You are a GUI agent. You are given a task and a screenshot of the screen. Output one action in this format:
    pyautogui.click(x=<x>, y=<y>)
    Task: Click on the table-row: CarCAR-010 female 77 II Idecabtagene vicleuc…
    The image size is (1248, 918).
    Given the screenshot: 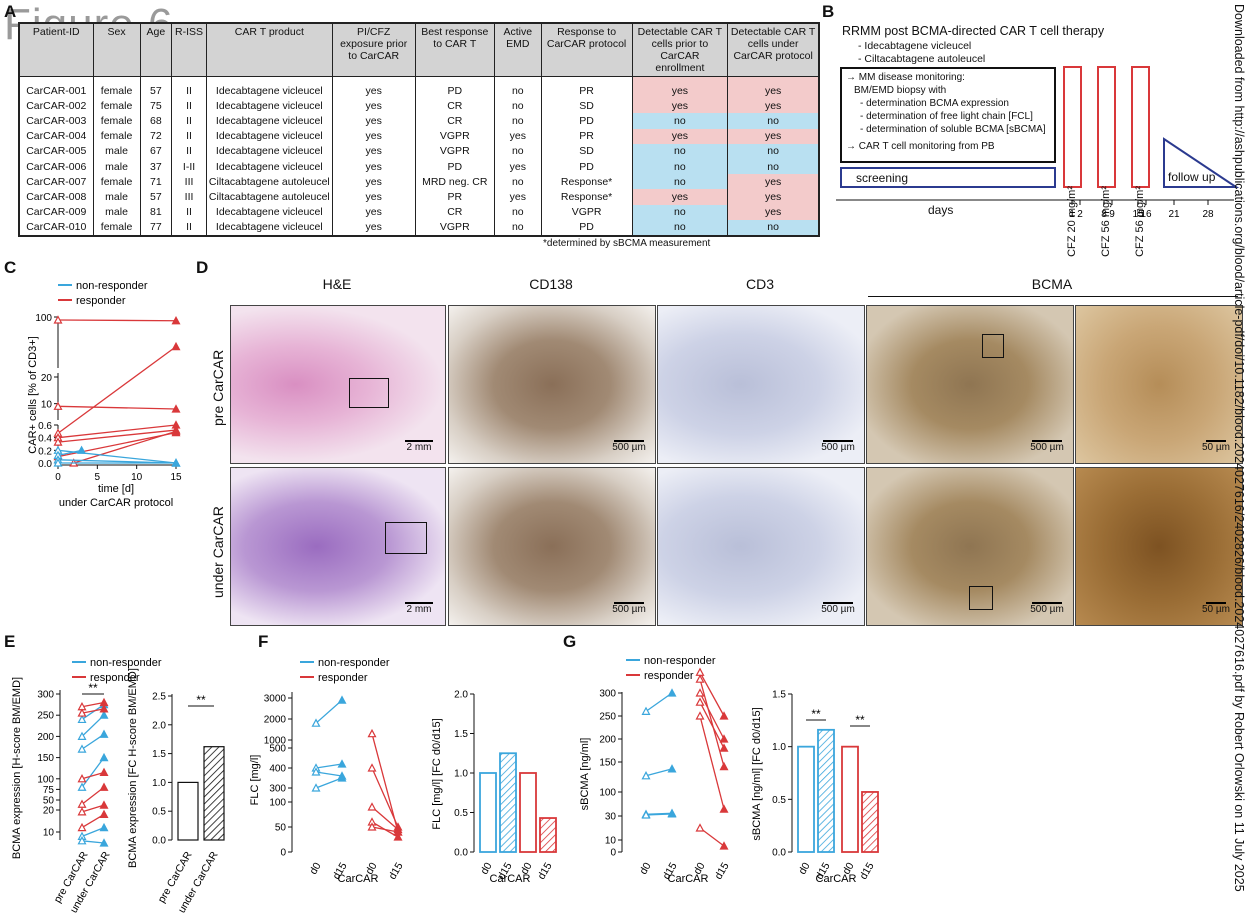 What is the action you would take?
    pyautogui.click(x=419, y=228)
    